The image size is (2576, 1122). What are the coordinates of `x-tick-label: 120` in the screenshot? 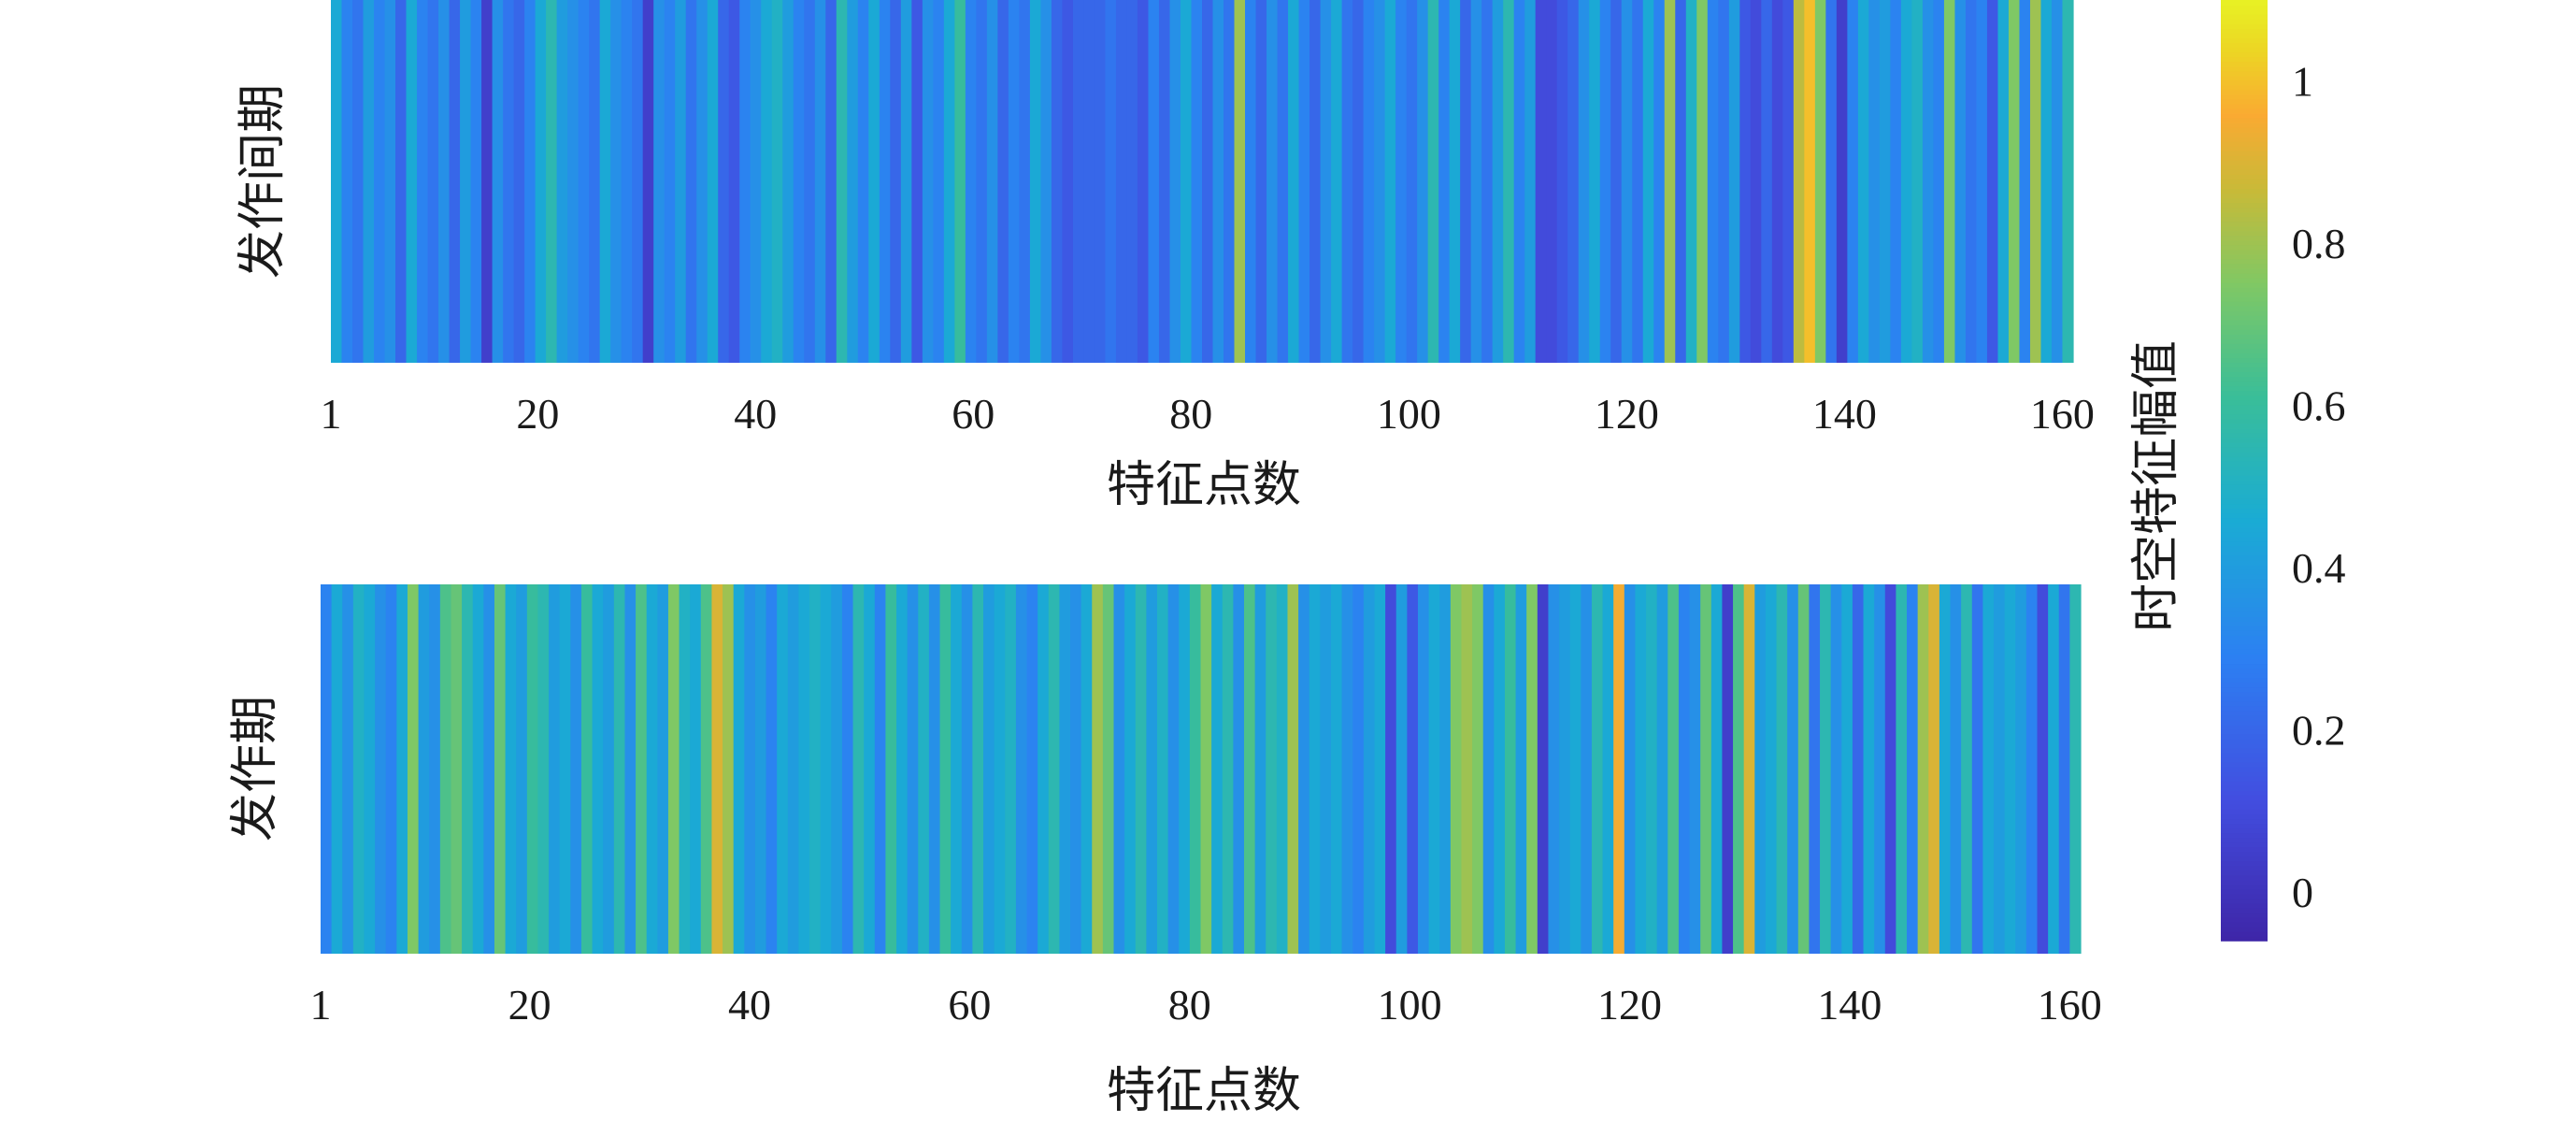 It's located at (1629, 1005).